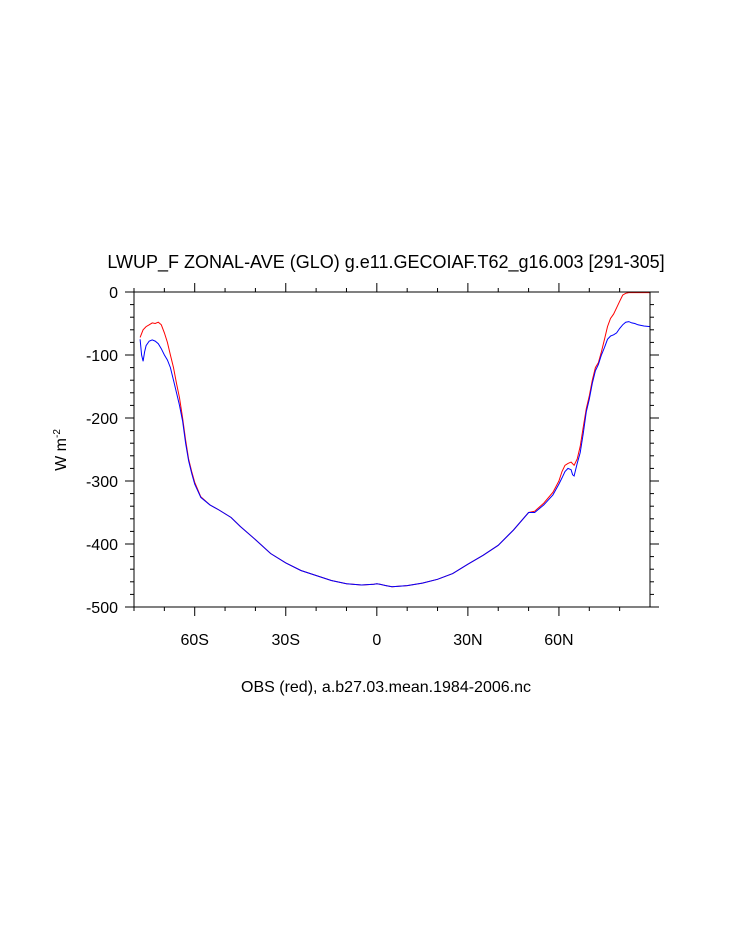  Describe the element at coordinates (57, 433) in the screenshot. I see `y-axis-label-exponent: -2` at that location.